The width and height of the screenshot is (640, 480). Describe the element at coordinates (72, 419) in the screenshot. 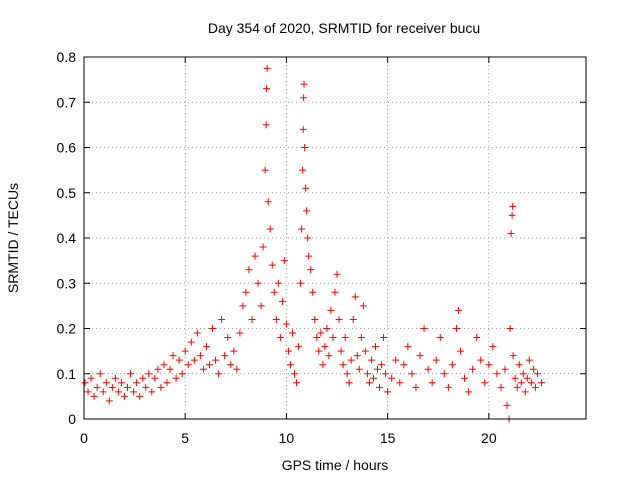

I see `y-tick-label: 0` at that location.